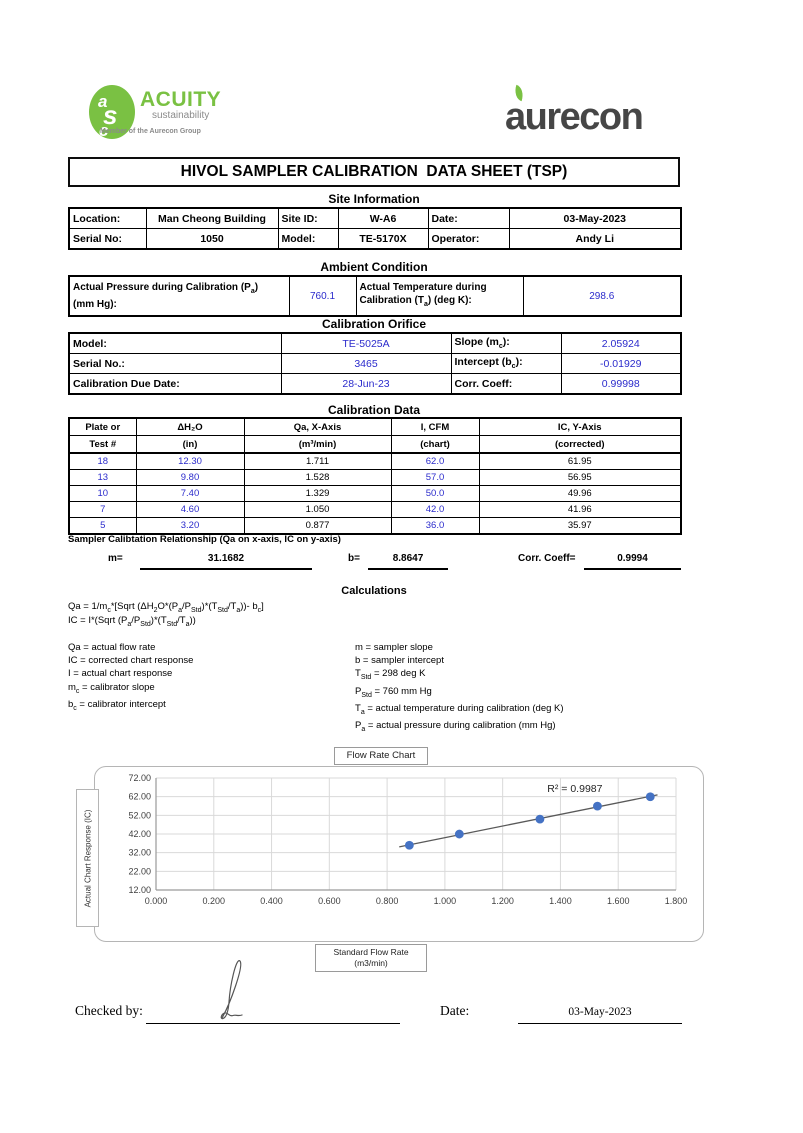 The image size is (803, 1133). I want to click on col-header: Test #, so click(102, 444).